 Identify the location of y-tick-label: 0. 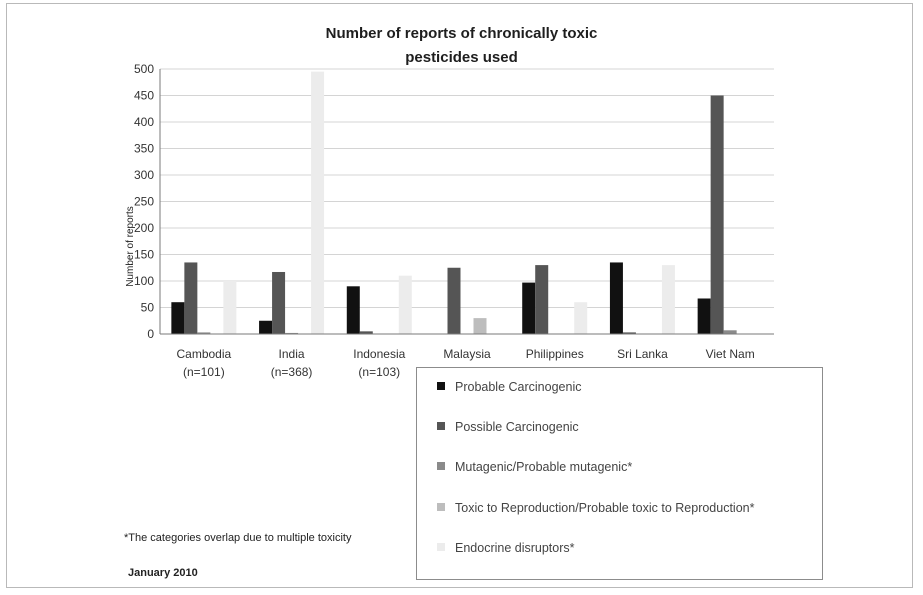
(150, 334).